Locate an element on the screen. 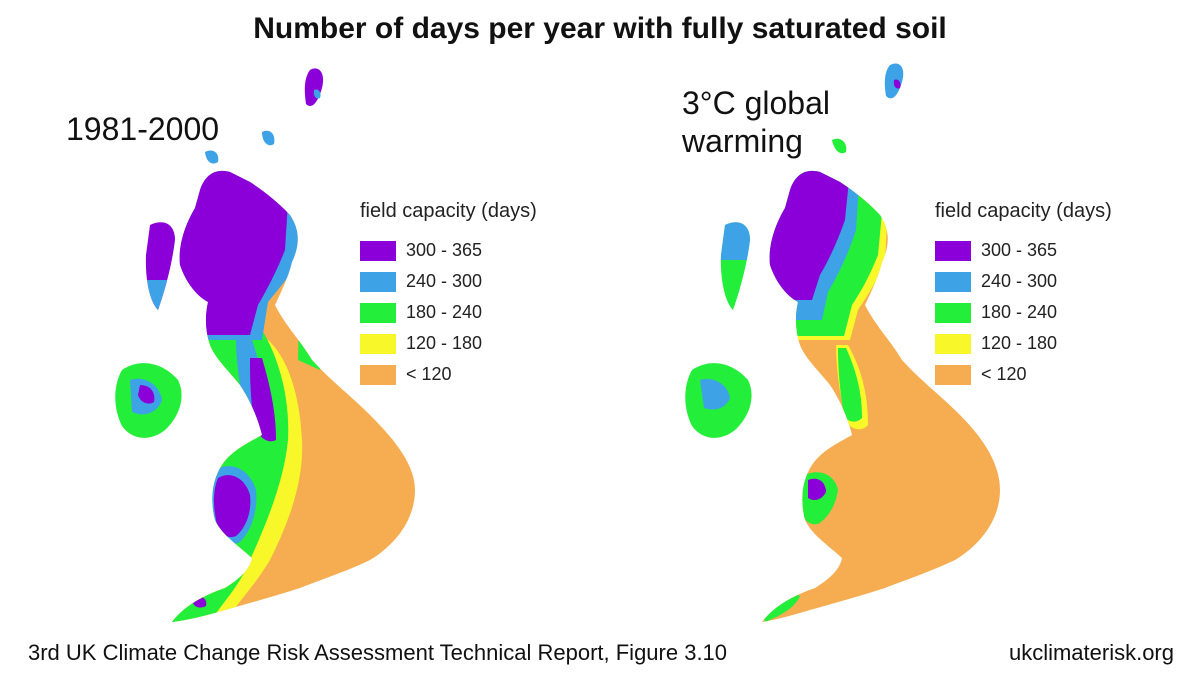 This screenshot has width=1200, height=675. period-label: 3°C global warming is located at coordinates (756, 122).